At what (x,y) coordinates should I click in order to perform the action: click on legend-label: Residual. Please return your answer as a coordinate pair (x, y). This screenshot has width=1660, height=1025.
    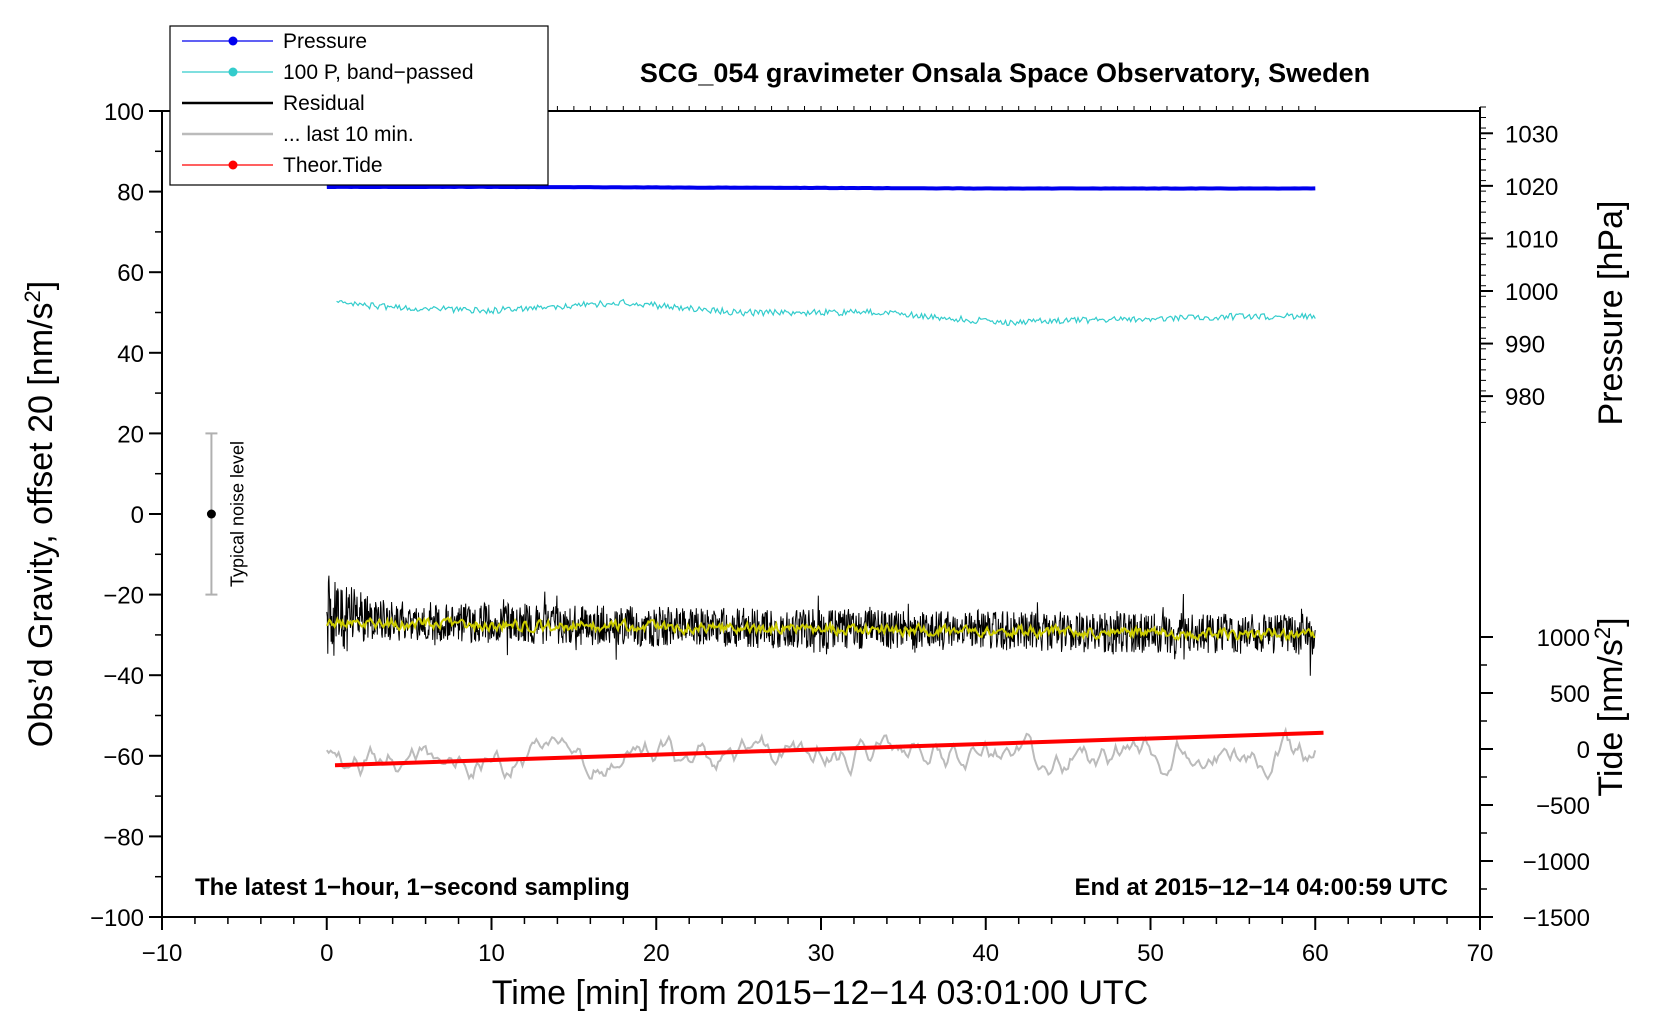
    Looking at the image, I should click on (324, 103).